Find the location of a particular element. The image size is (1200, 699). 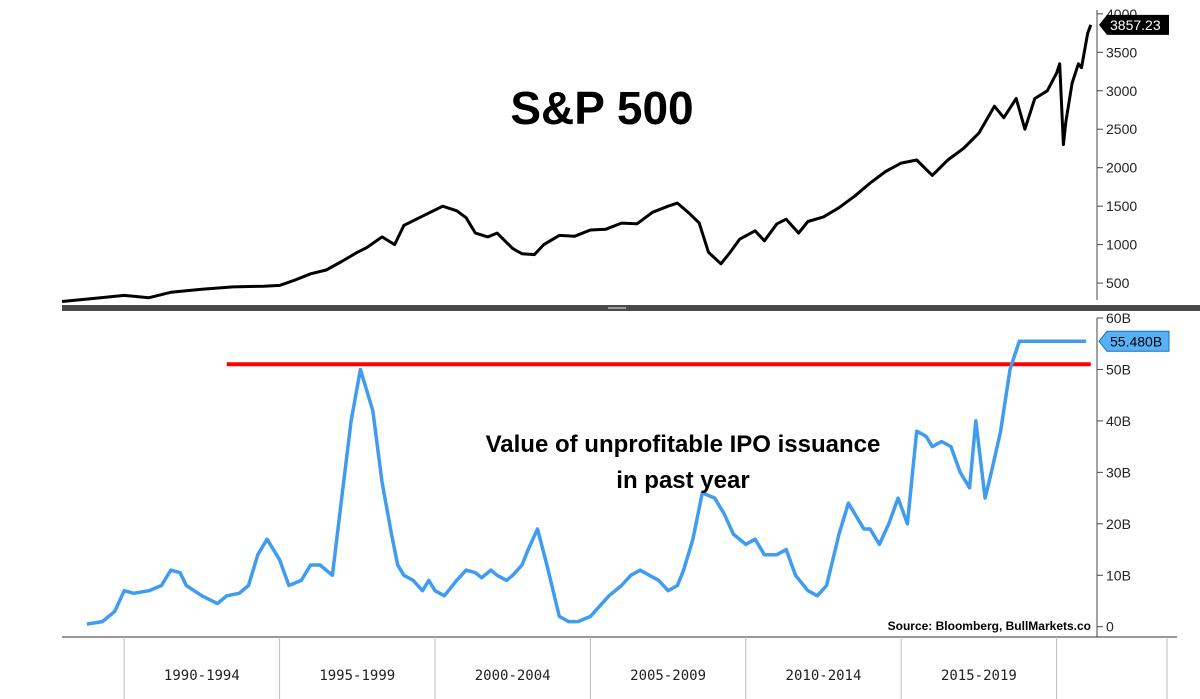

divider-handle is located at coordinates (617, 308).